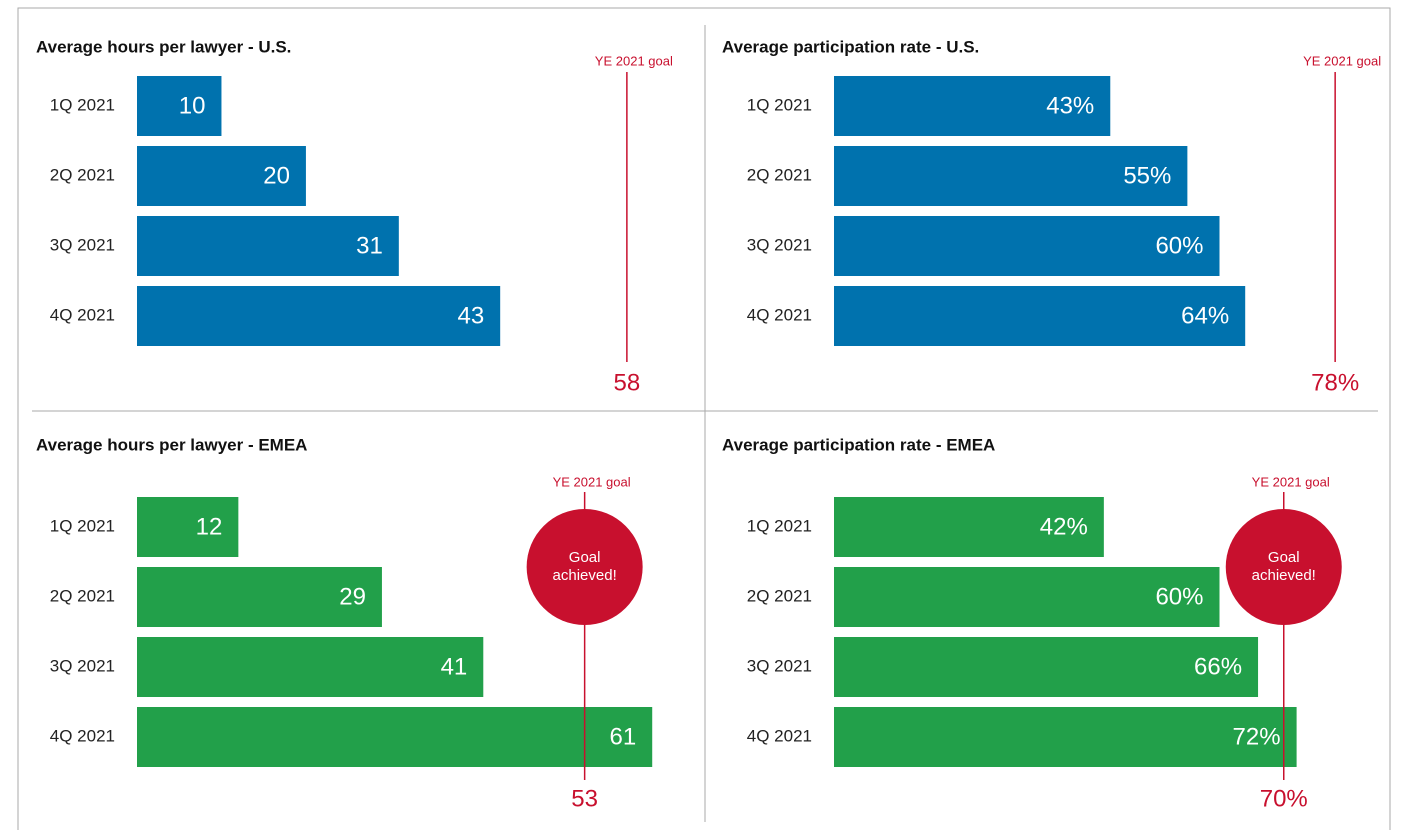 The image size is (1404, 830). What do you see at coordinates (276, 175) in the screenshot?
I see `value-label: 20` at bounding box center [276, 175].